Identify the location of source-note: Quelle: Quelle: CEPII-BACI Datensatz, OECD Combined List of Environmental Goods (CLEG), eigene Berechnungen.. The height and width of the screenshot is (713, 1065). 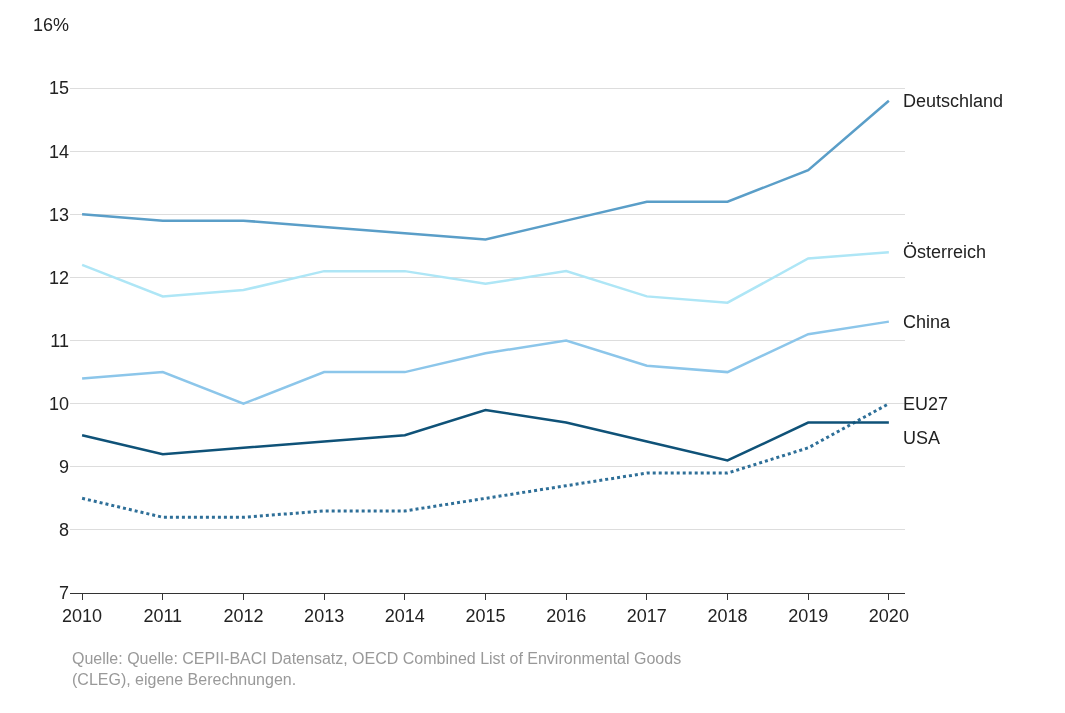
(377, 669).